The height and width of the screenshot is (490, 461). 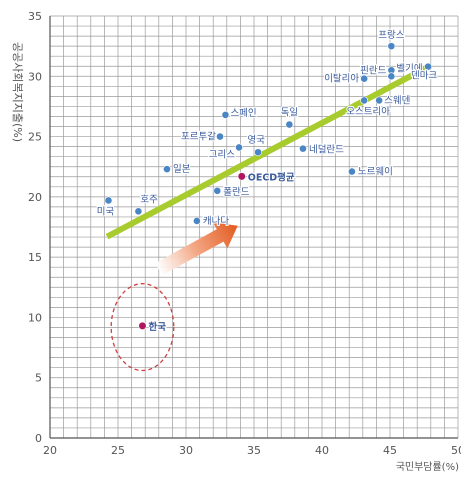 I want to click on point-label: 독일, so click(x=289, y=113).